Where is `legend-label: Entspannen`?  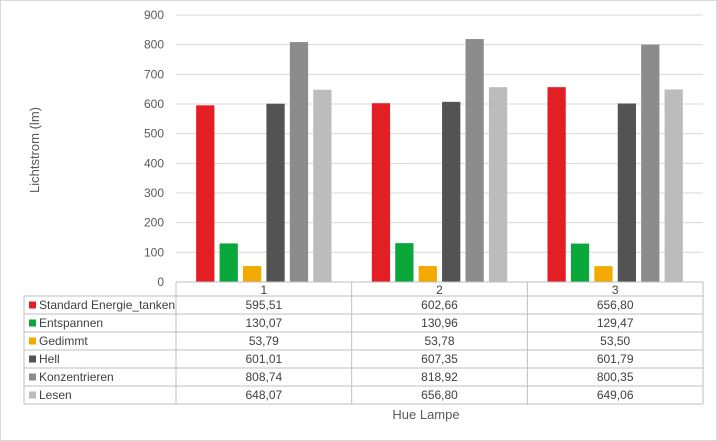 legend-label: Entspannen is located at coordinates (71, 323).